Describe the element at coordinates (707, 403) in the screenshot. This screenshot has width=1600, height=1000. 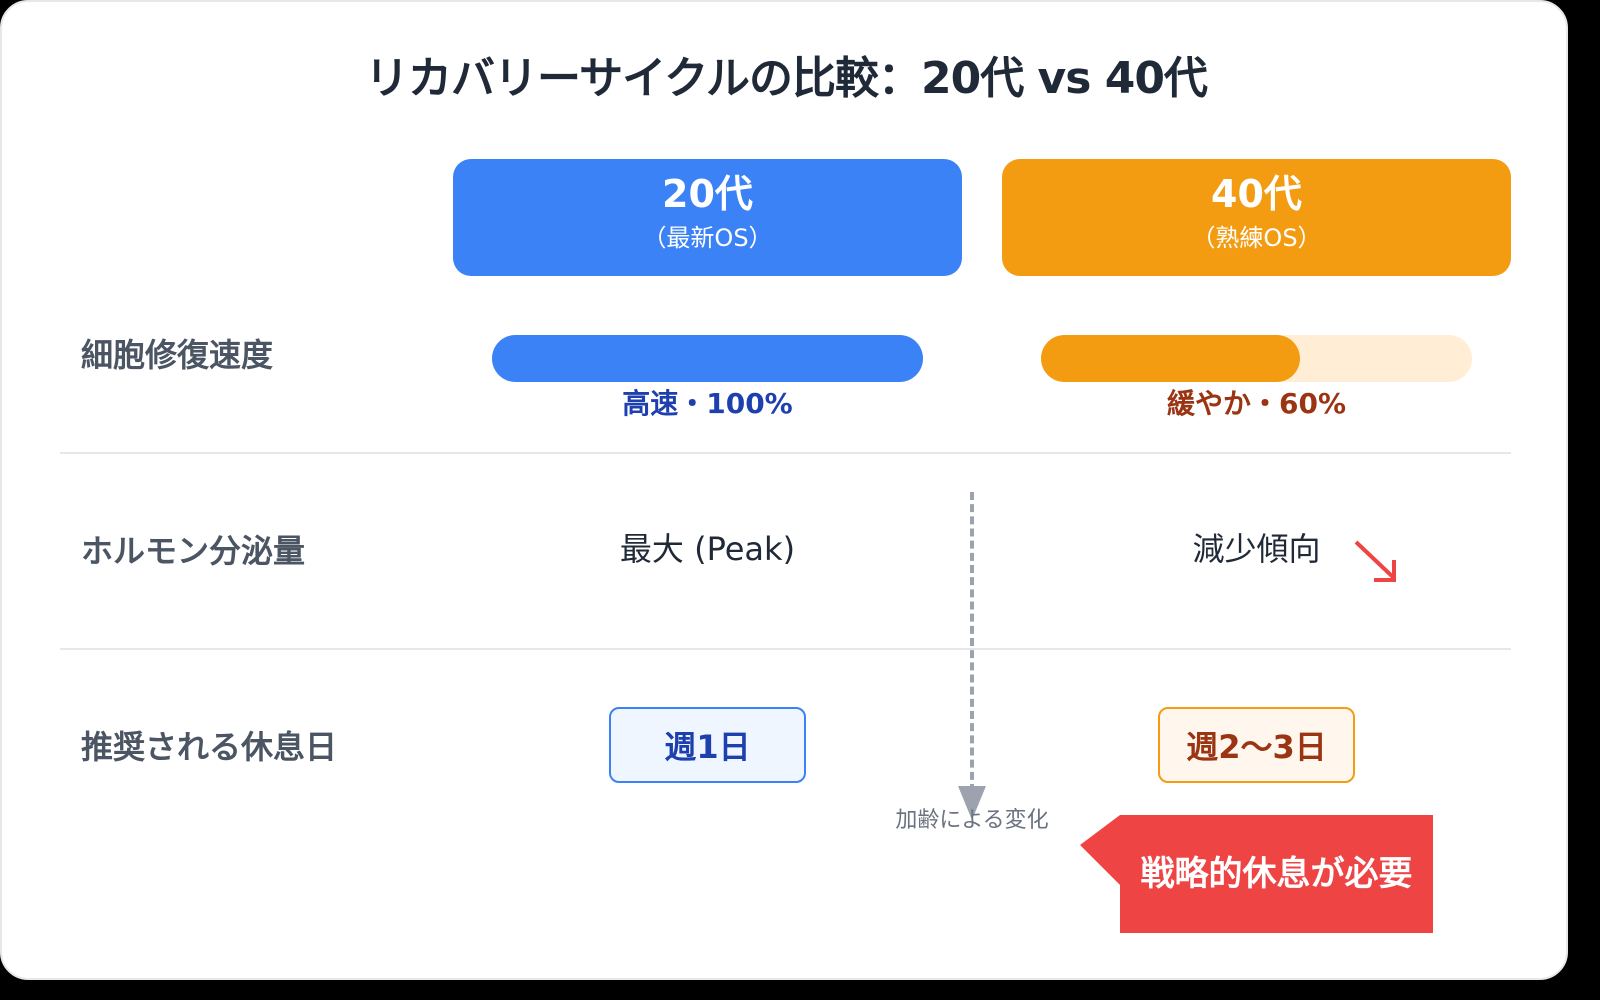
I see `progress-label-20s: 高速・100%` at that location.